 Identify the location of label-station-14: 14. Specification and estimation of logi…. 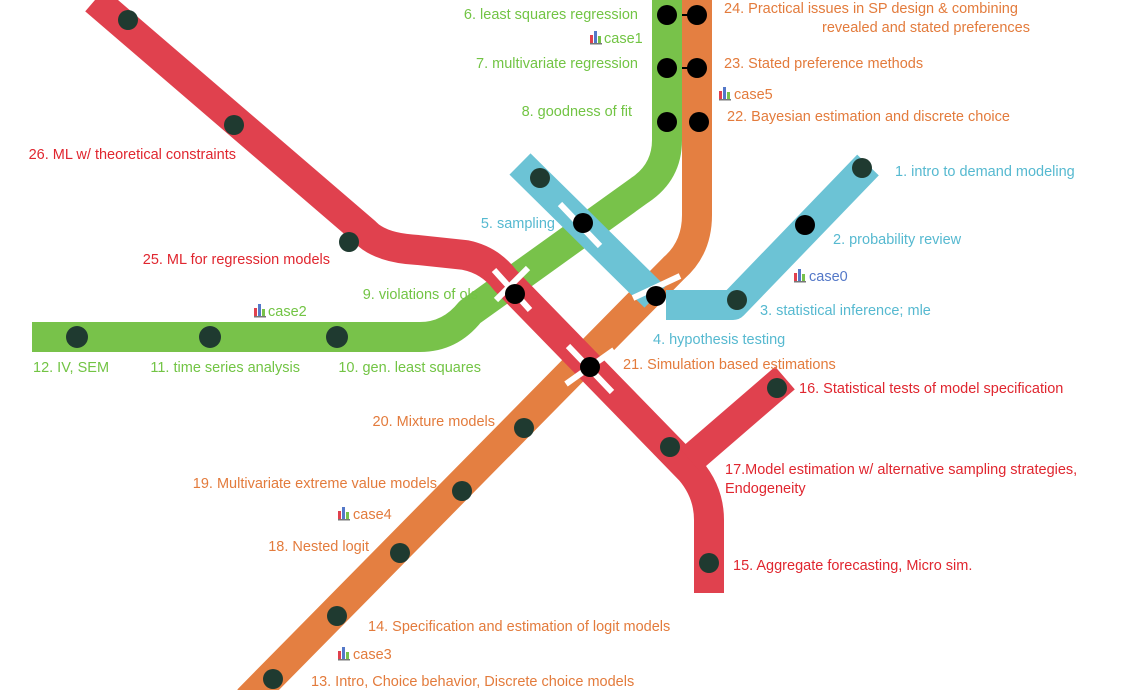
(519, 627).